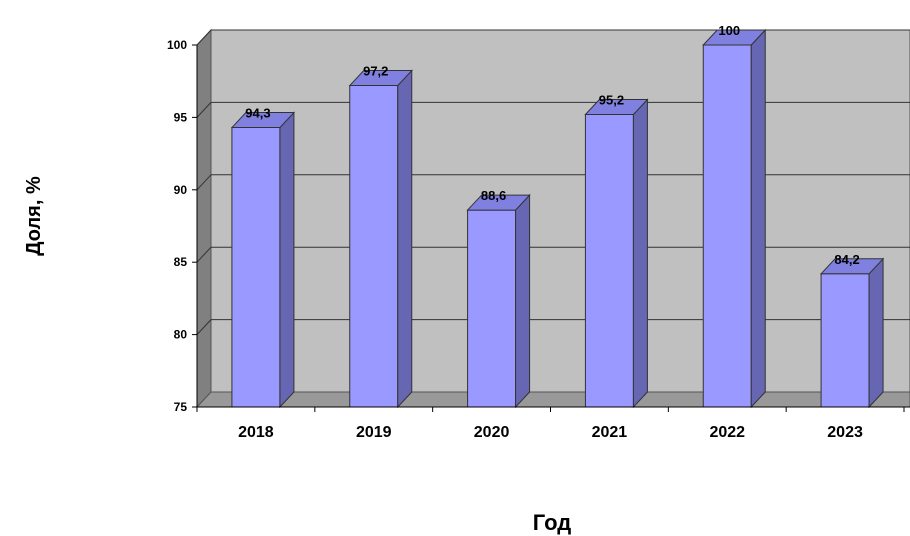  What do you see at coordinates (845, 432) in the screenshot?
I see `x-tick-label: 2023` at bounding box center [845, 432].